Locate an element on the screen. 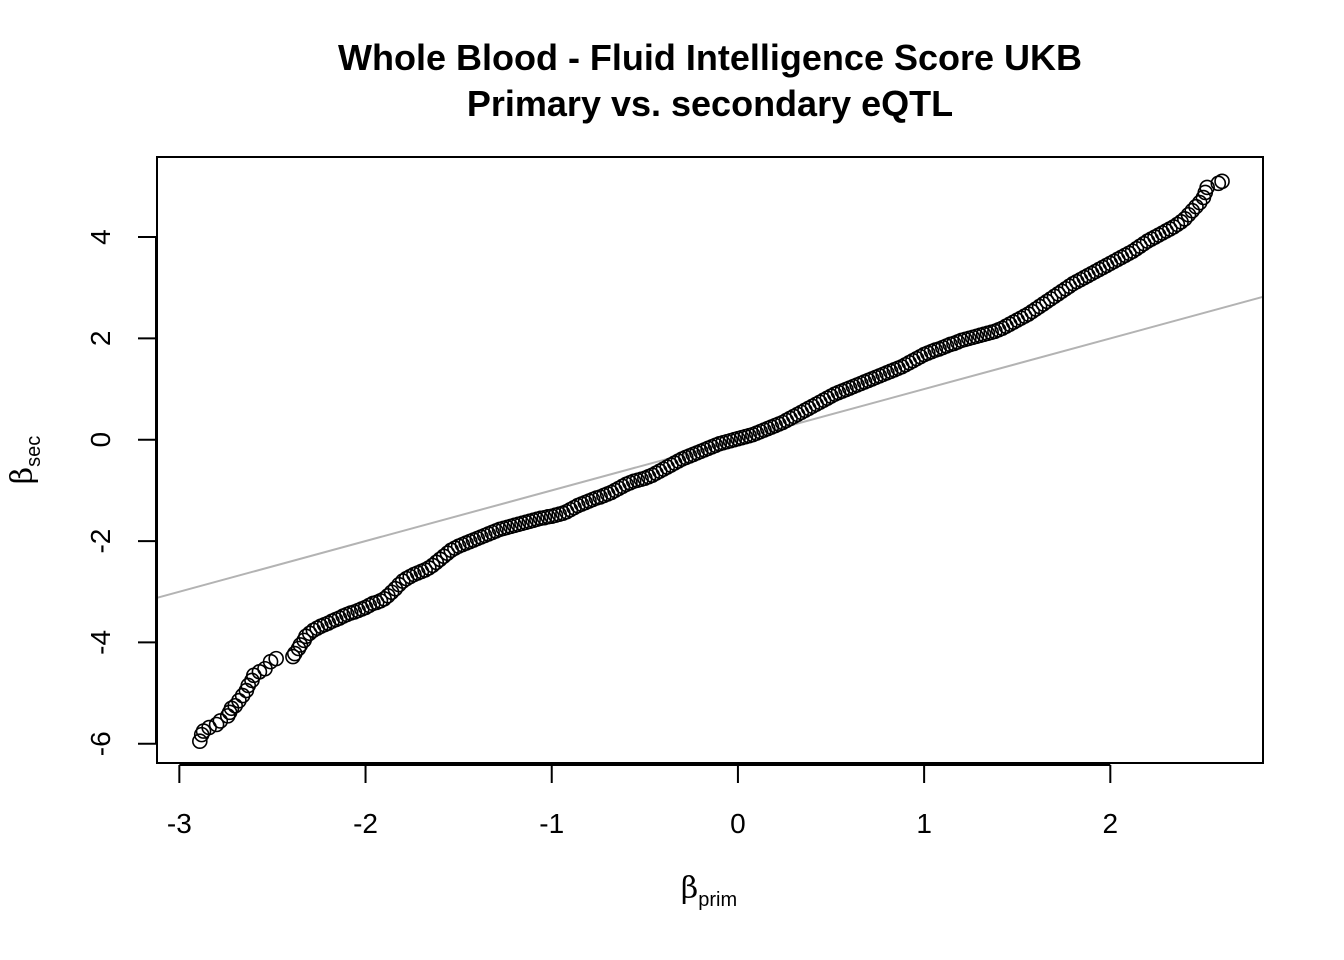  y-axis-label-subscript: sec is located at coordinates (34, 451).